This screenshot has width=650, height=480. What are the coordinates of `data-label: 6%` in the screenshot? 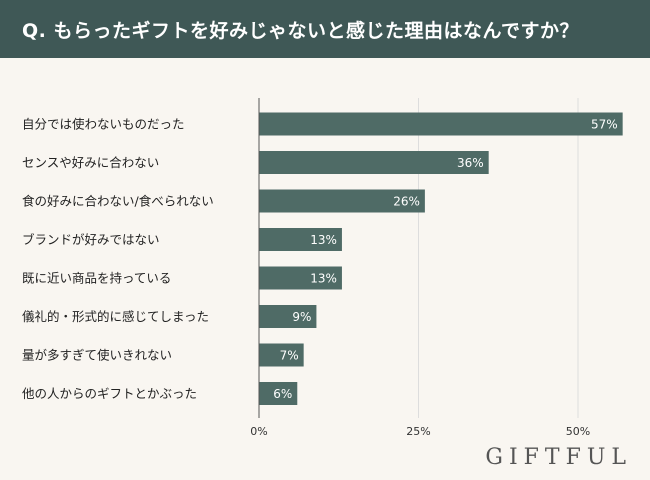 It's located at (282, 394).